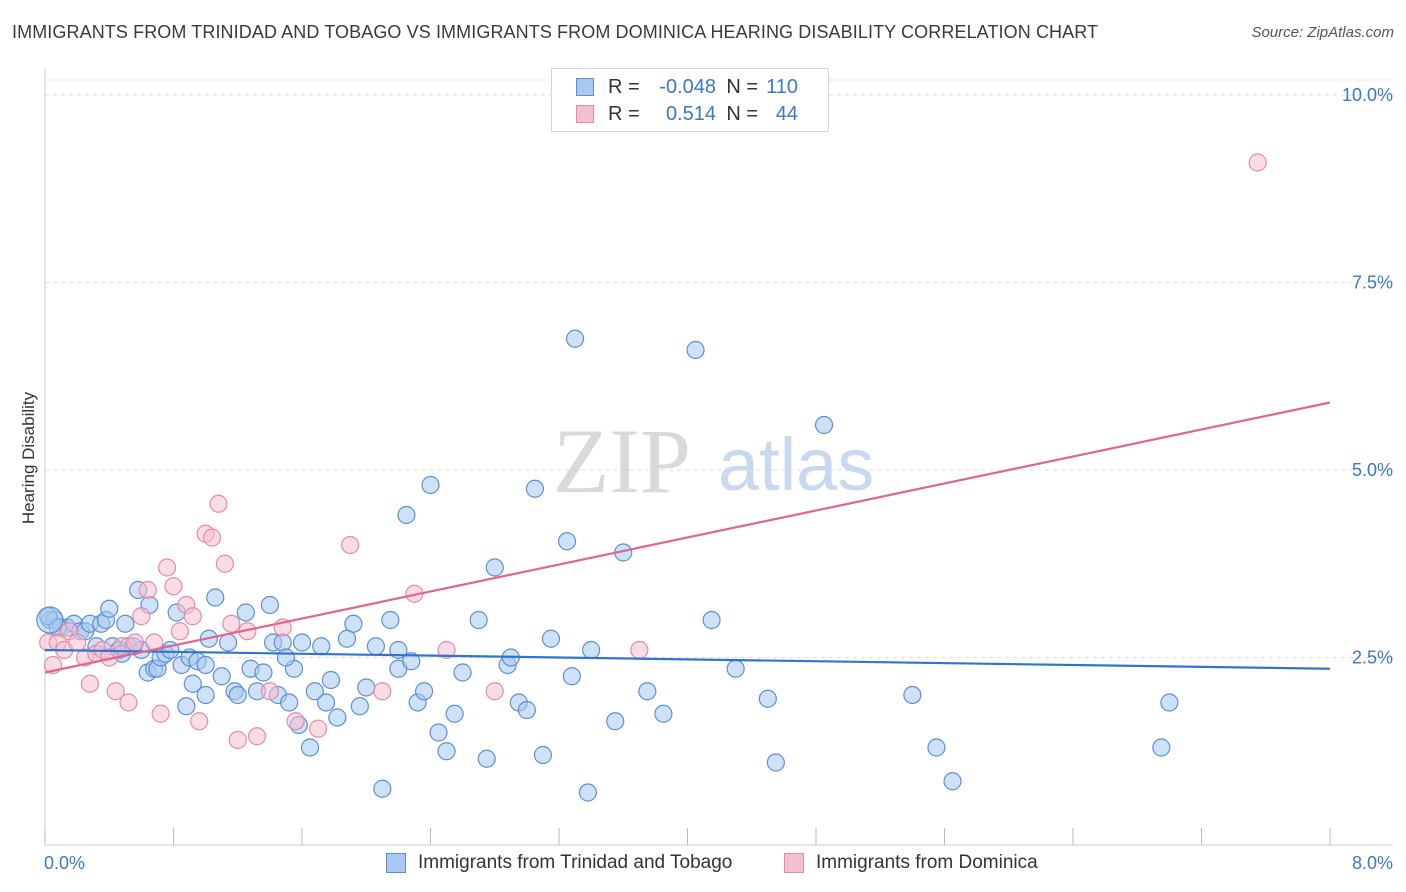  What do you see at coordinates (1372, 863) in the screenshot?
I see `x-tick-label: 8.0%` at bounding box center [1372, 863].